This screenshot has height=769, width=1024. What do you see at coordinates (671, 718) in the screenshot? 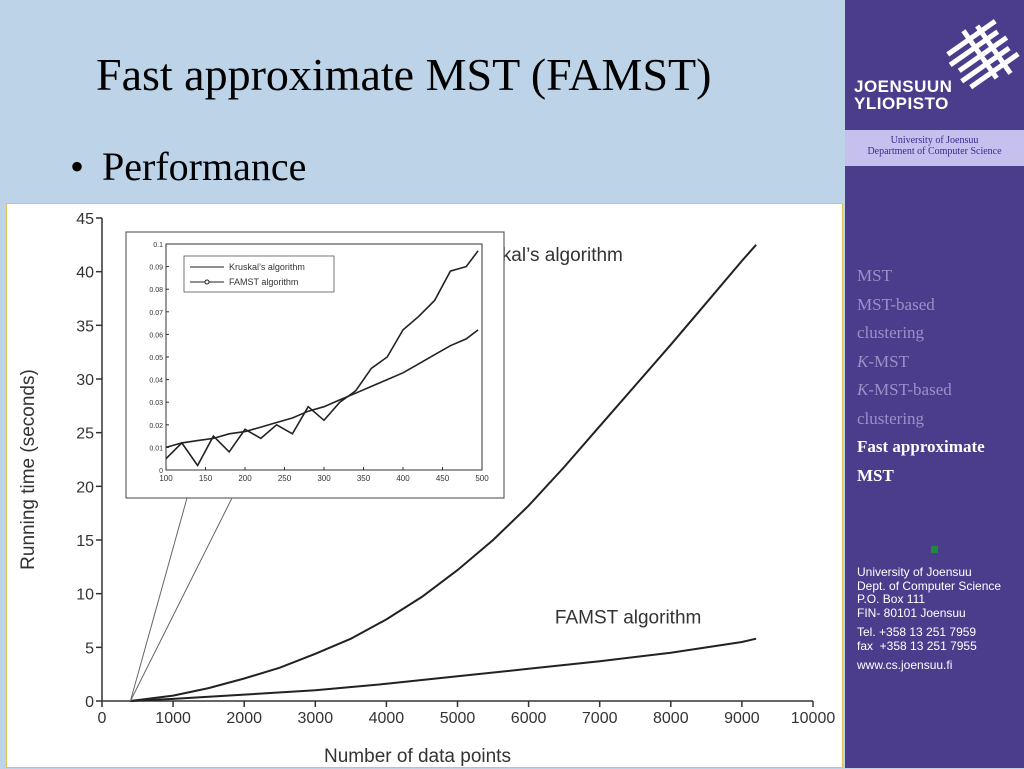
I see `x-tick-label: 8000` at bounding box center [671, 718].